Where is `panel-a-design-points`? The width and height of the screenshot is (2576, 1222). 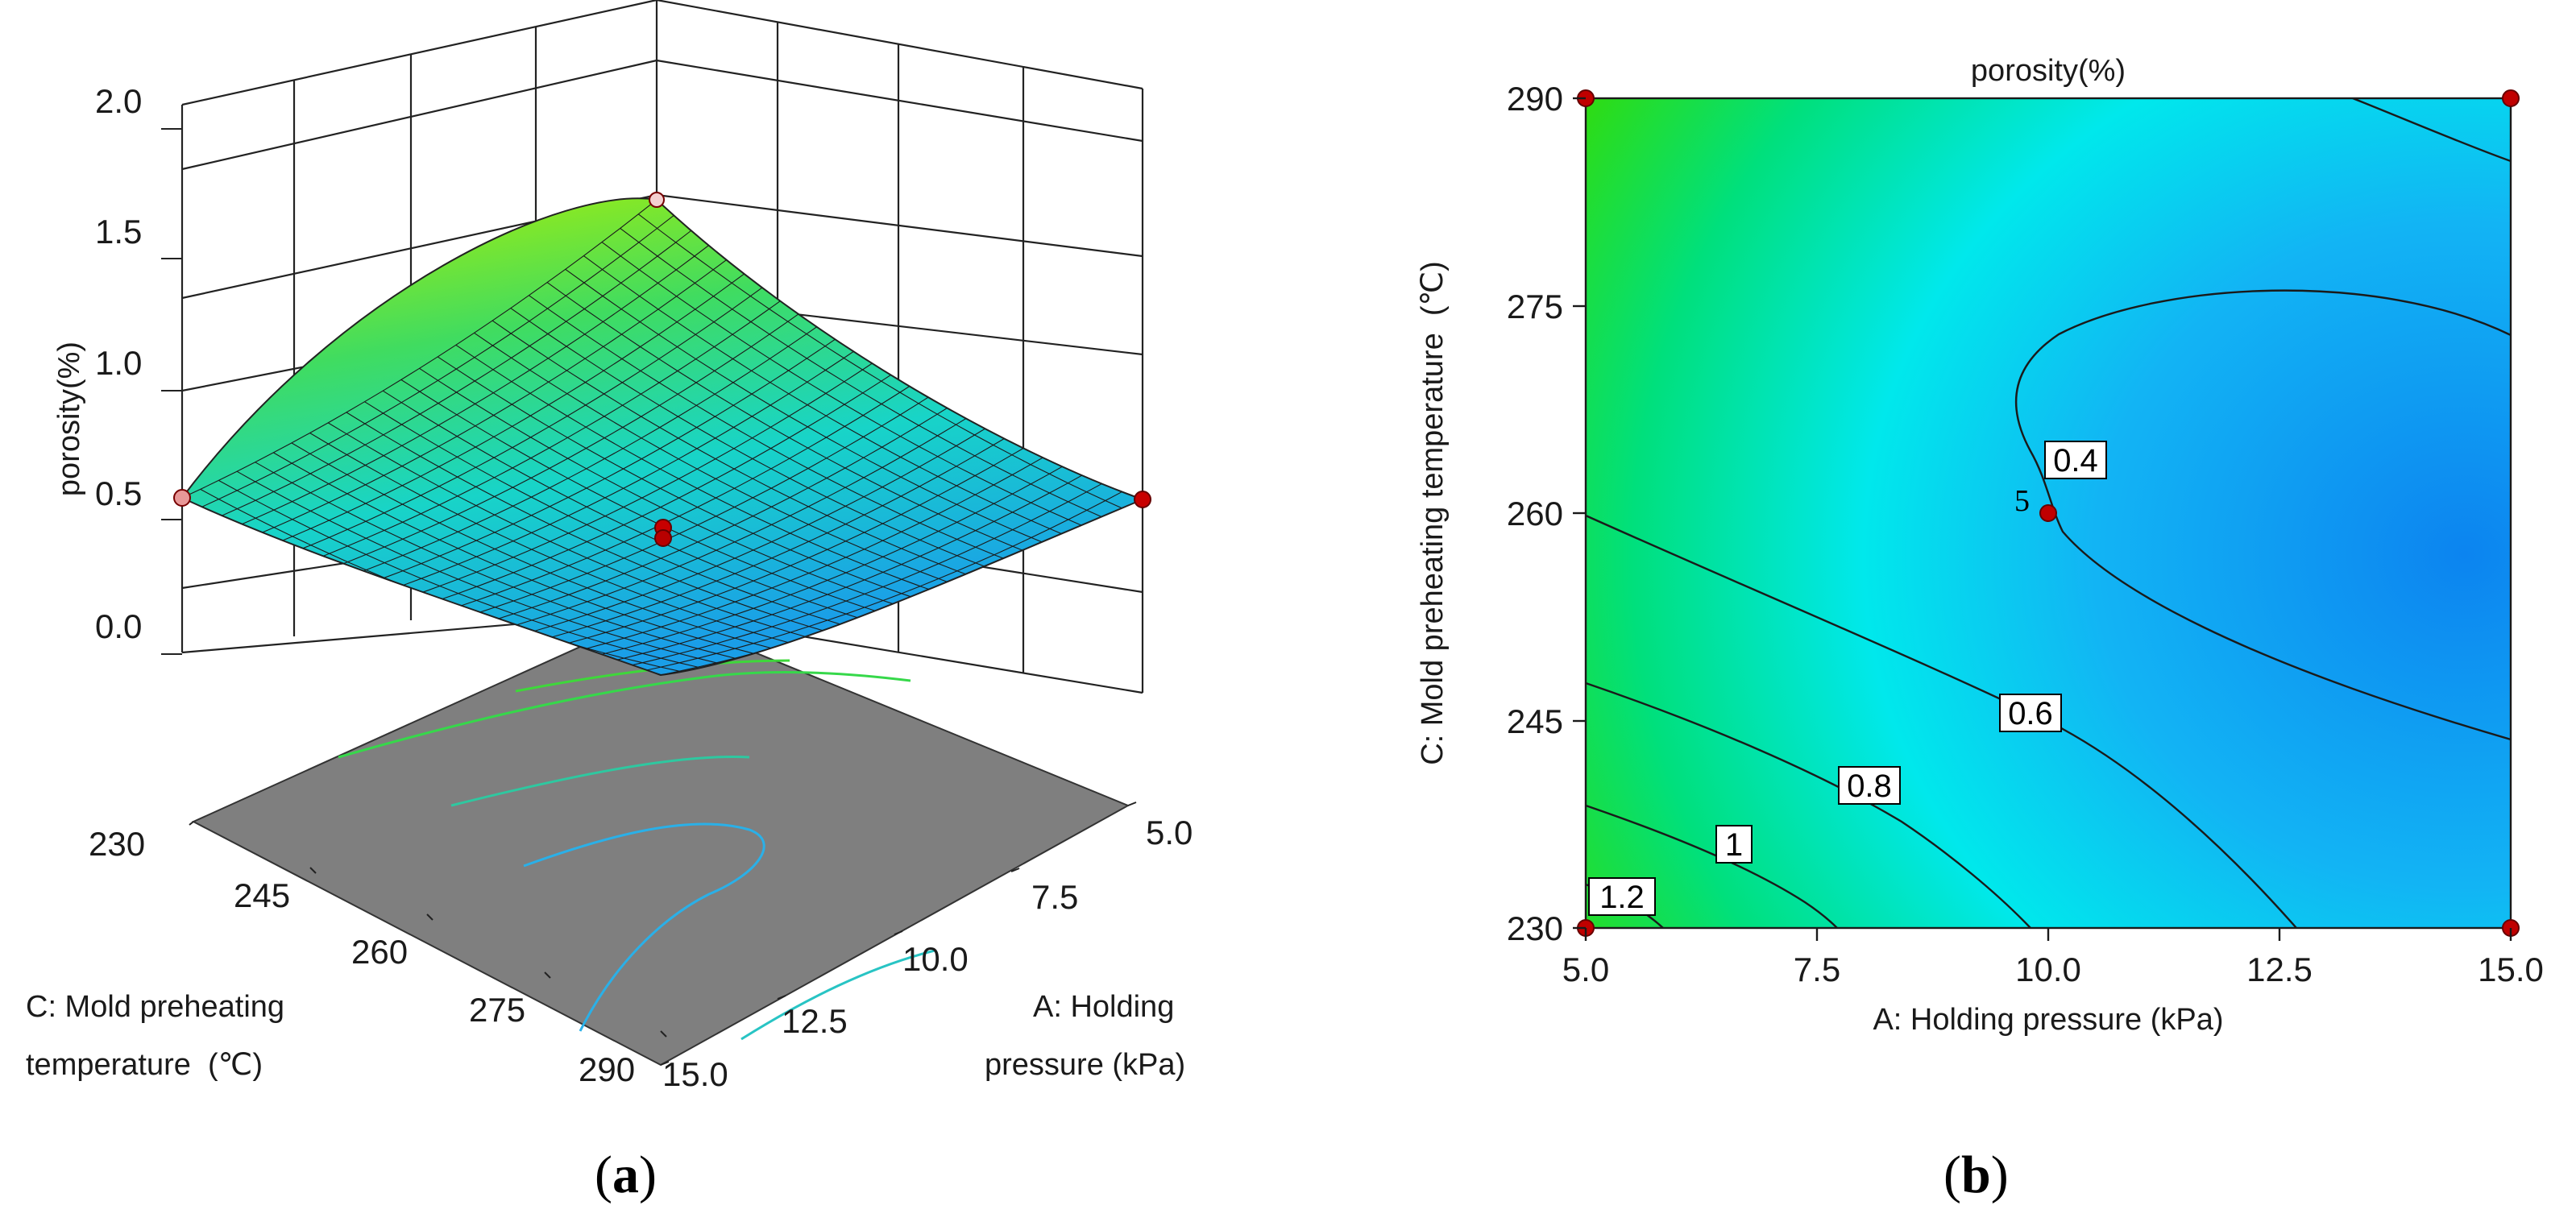 panel-a-design-points is located at coordinates (662, 369).